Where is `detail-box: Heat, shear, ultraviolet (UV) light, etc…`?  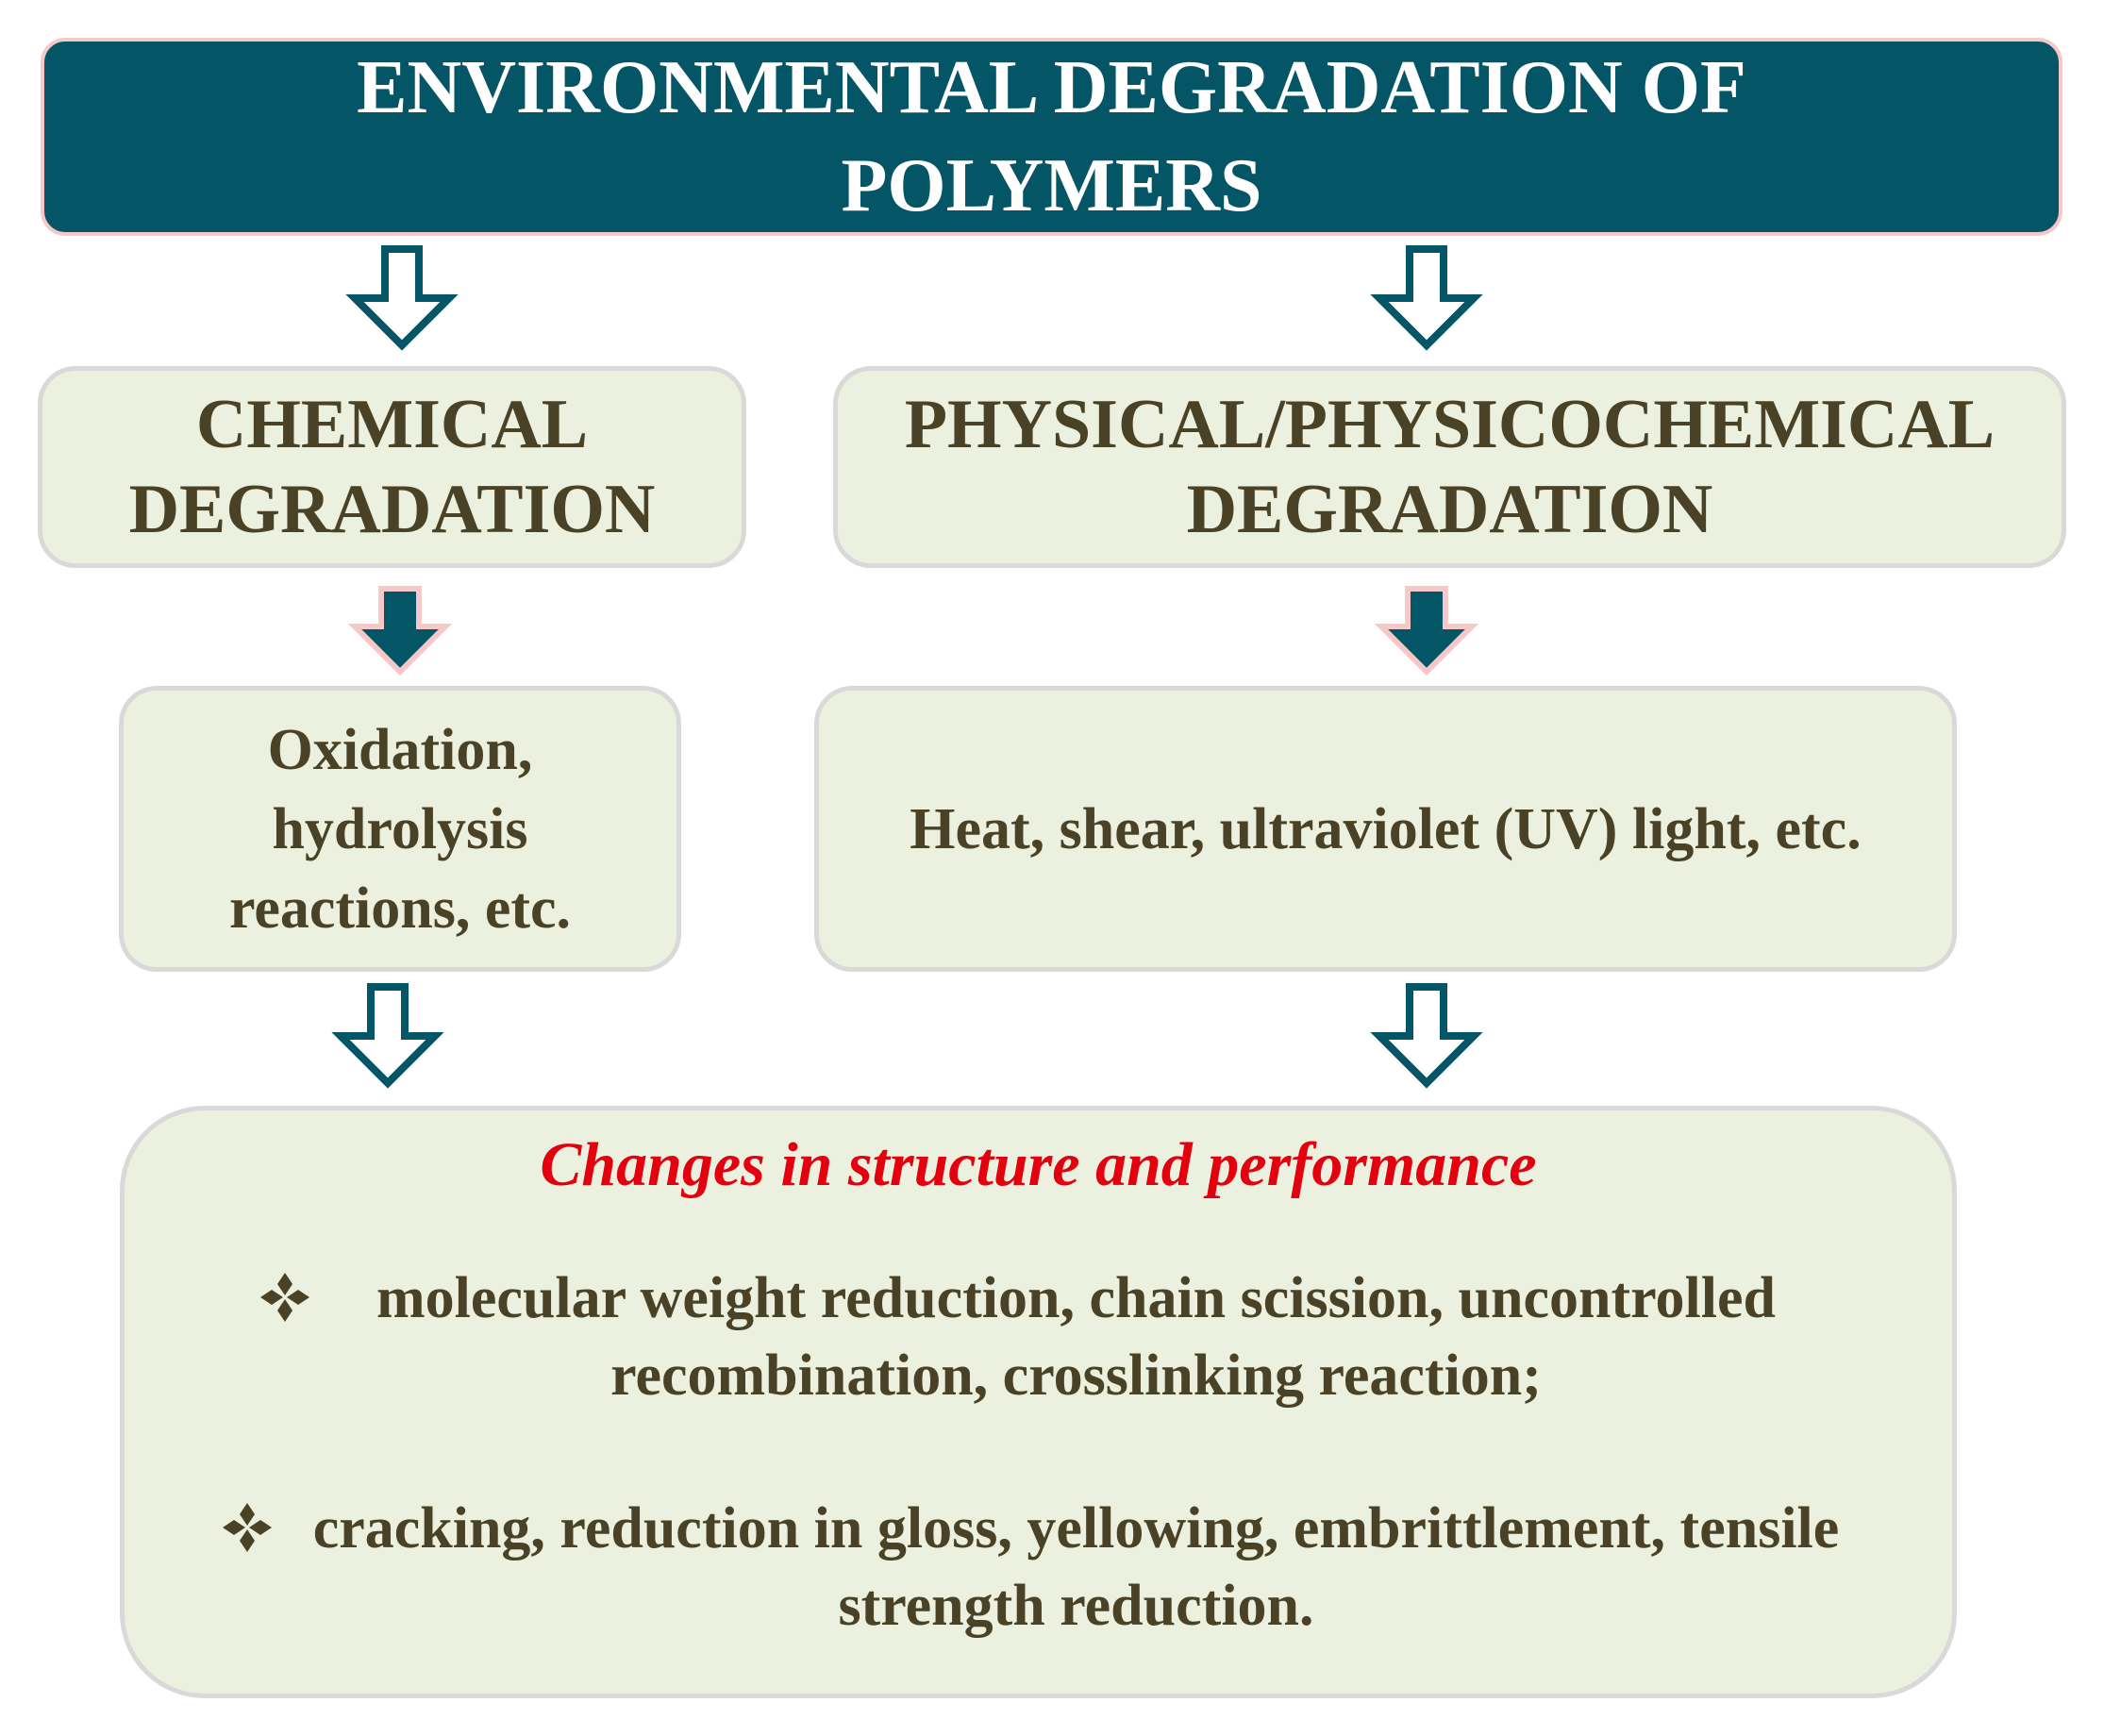 detail-box: Heat, shear, ultraviolet (UV) light, etc… is located at coordinates (1385, 829).